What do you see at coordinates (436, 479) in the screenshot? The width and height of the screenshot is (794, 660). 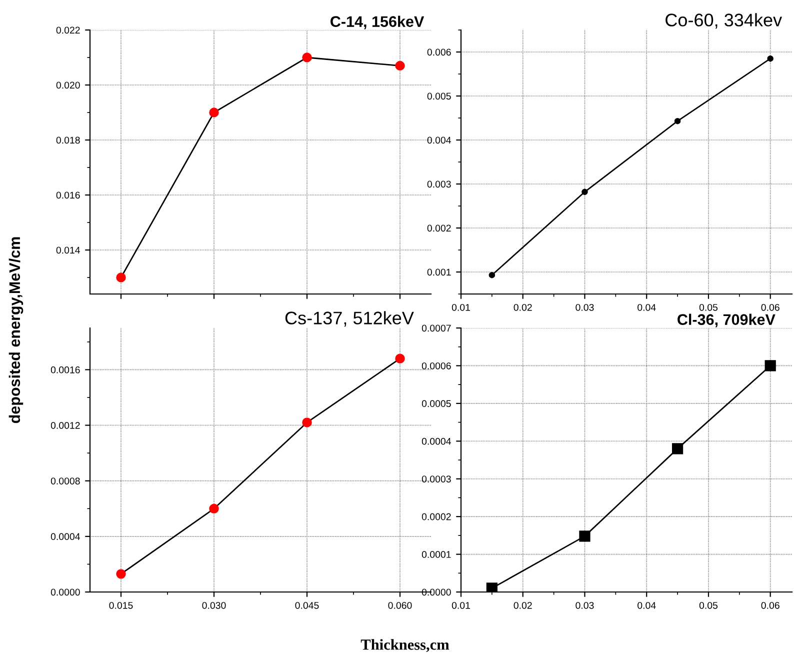 I see `y-tick-label: 0.0003` at bounding box center [436, 479].